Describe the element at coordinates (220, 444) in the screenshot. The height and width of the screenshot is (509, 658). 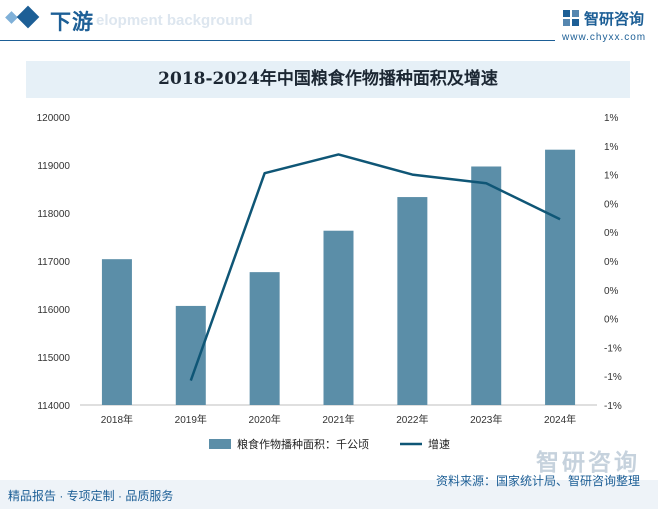
I see `legend-bar-swatch` at that location.